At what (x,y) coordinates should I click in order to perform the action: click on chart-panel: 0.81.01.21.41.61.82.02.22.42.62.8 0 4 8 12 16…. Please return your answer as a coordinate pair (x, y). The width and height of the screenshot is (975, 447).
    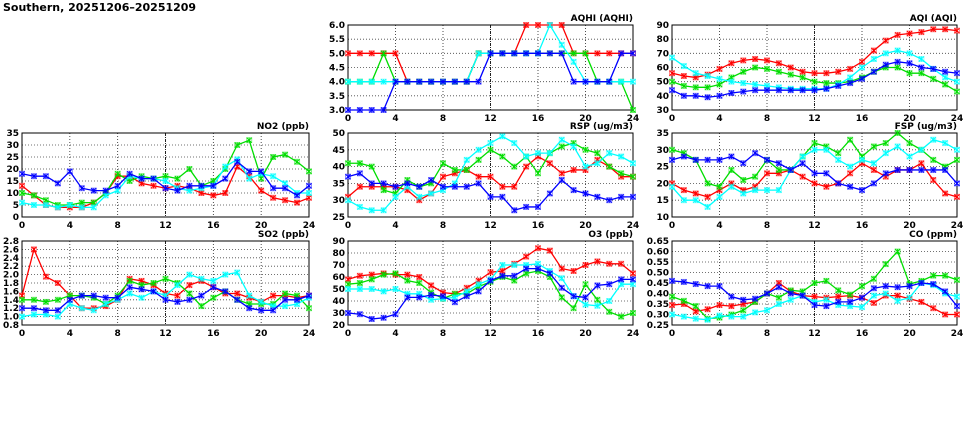
    Looking at the image, I should click on (159, 284).